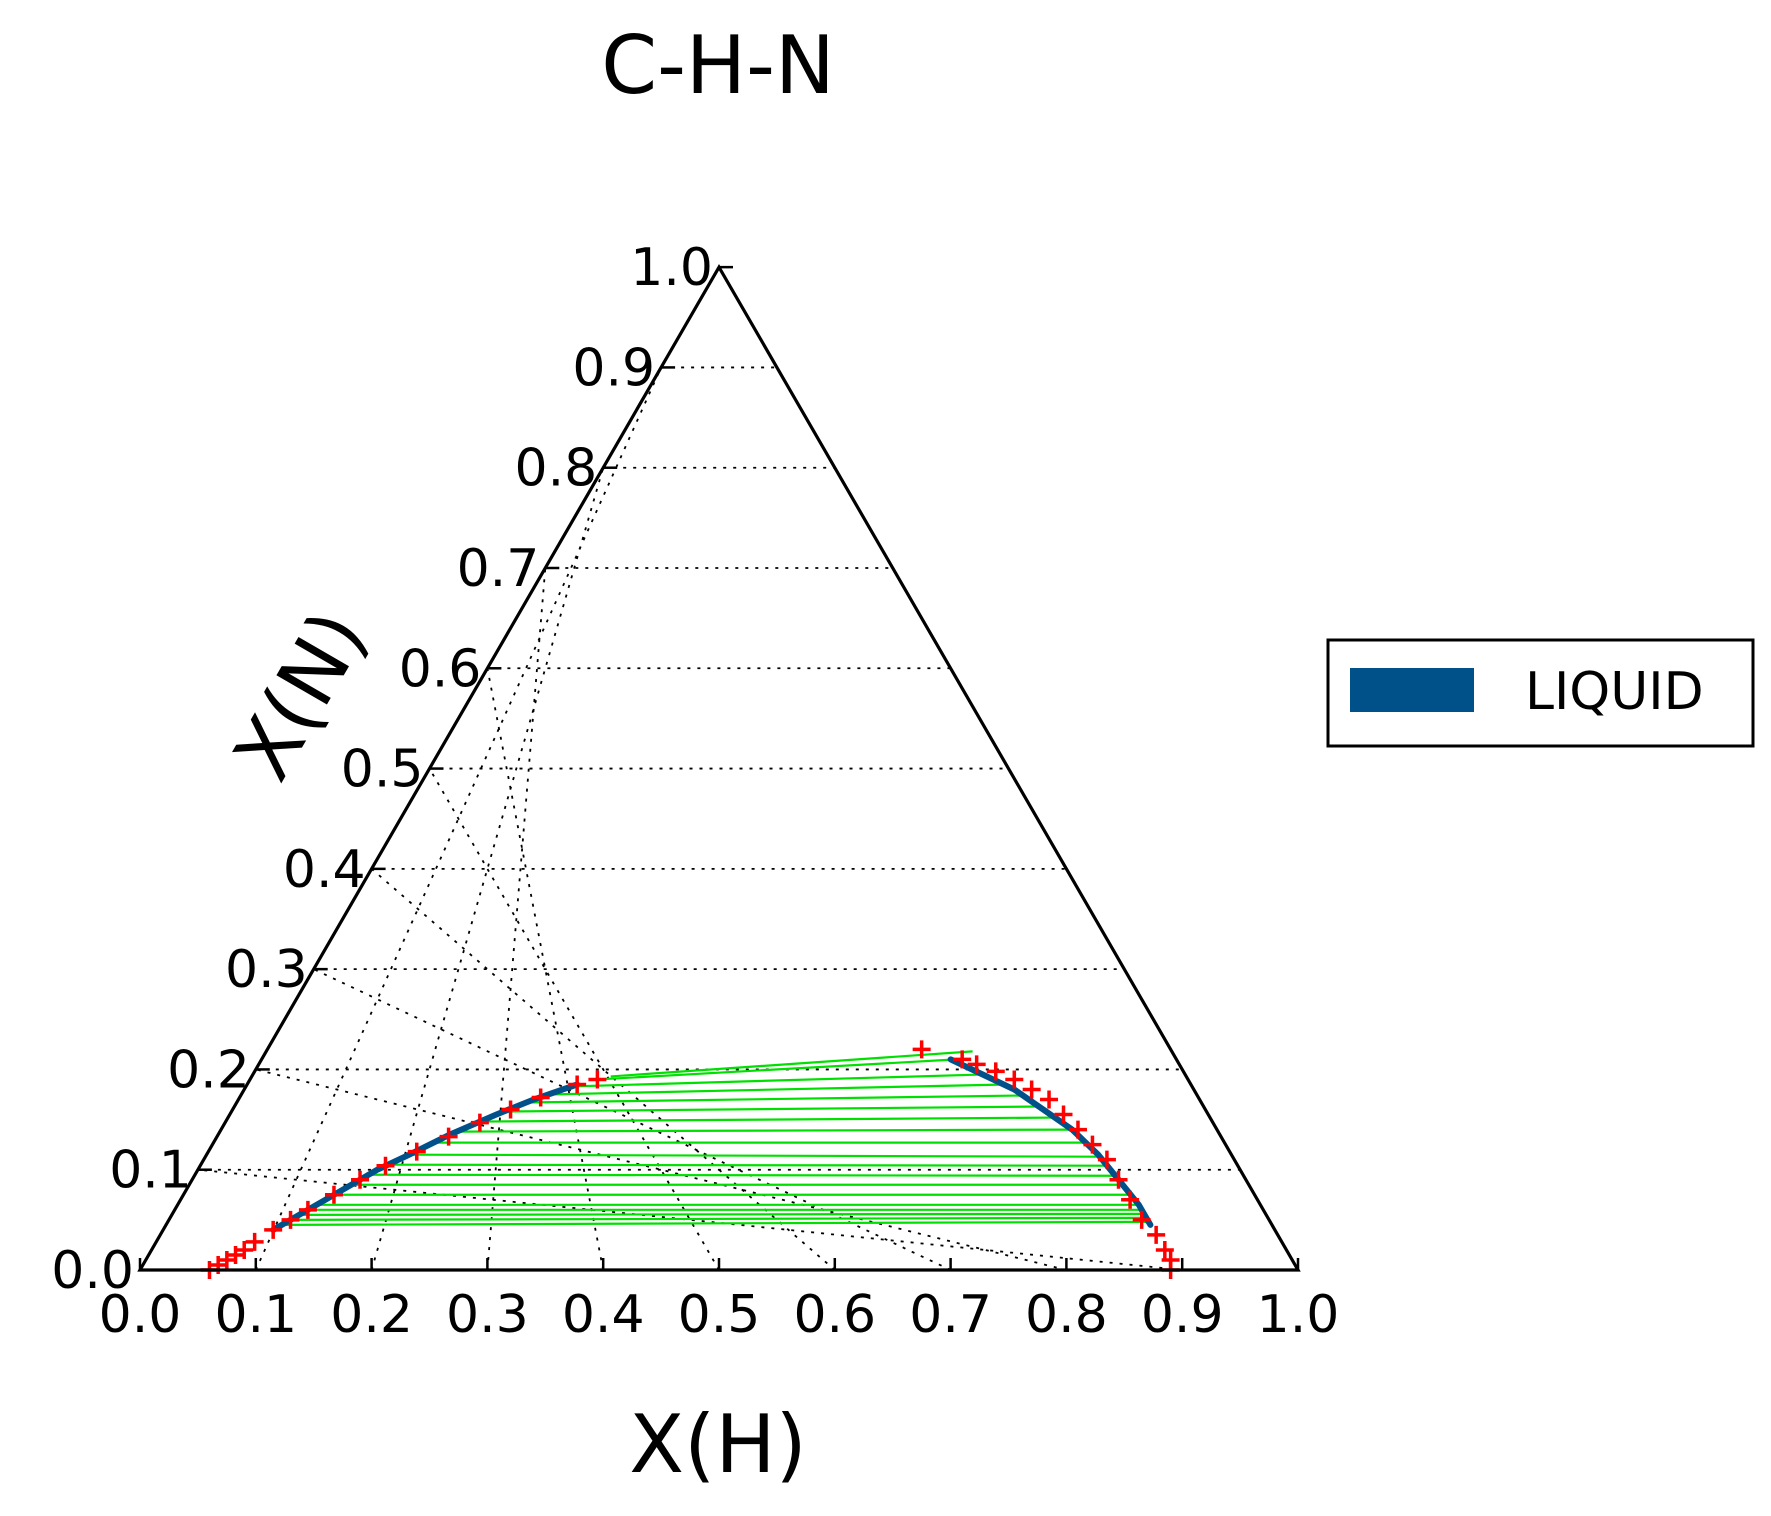  What do you see at coordinates (487, 1315) in the screenshot?
I see `x-tick-label: 0.3` at bounding box center [487, 1315].